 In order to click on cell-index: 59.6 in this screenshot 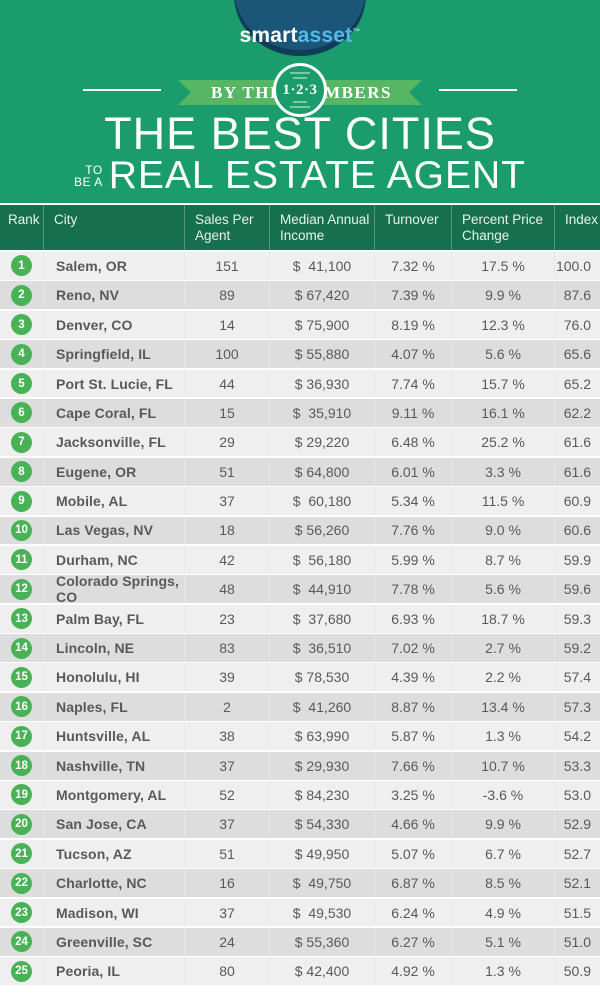, I will do `click(577, 589)`.